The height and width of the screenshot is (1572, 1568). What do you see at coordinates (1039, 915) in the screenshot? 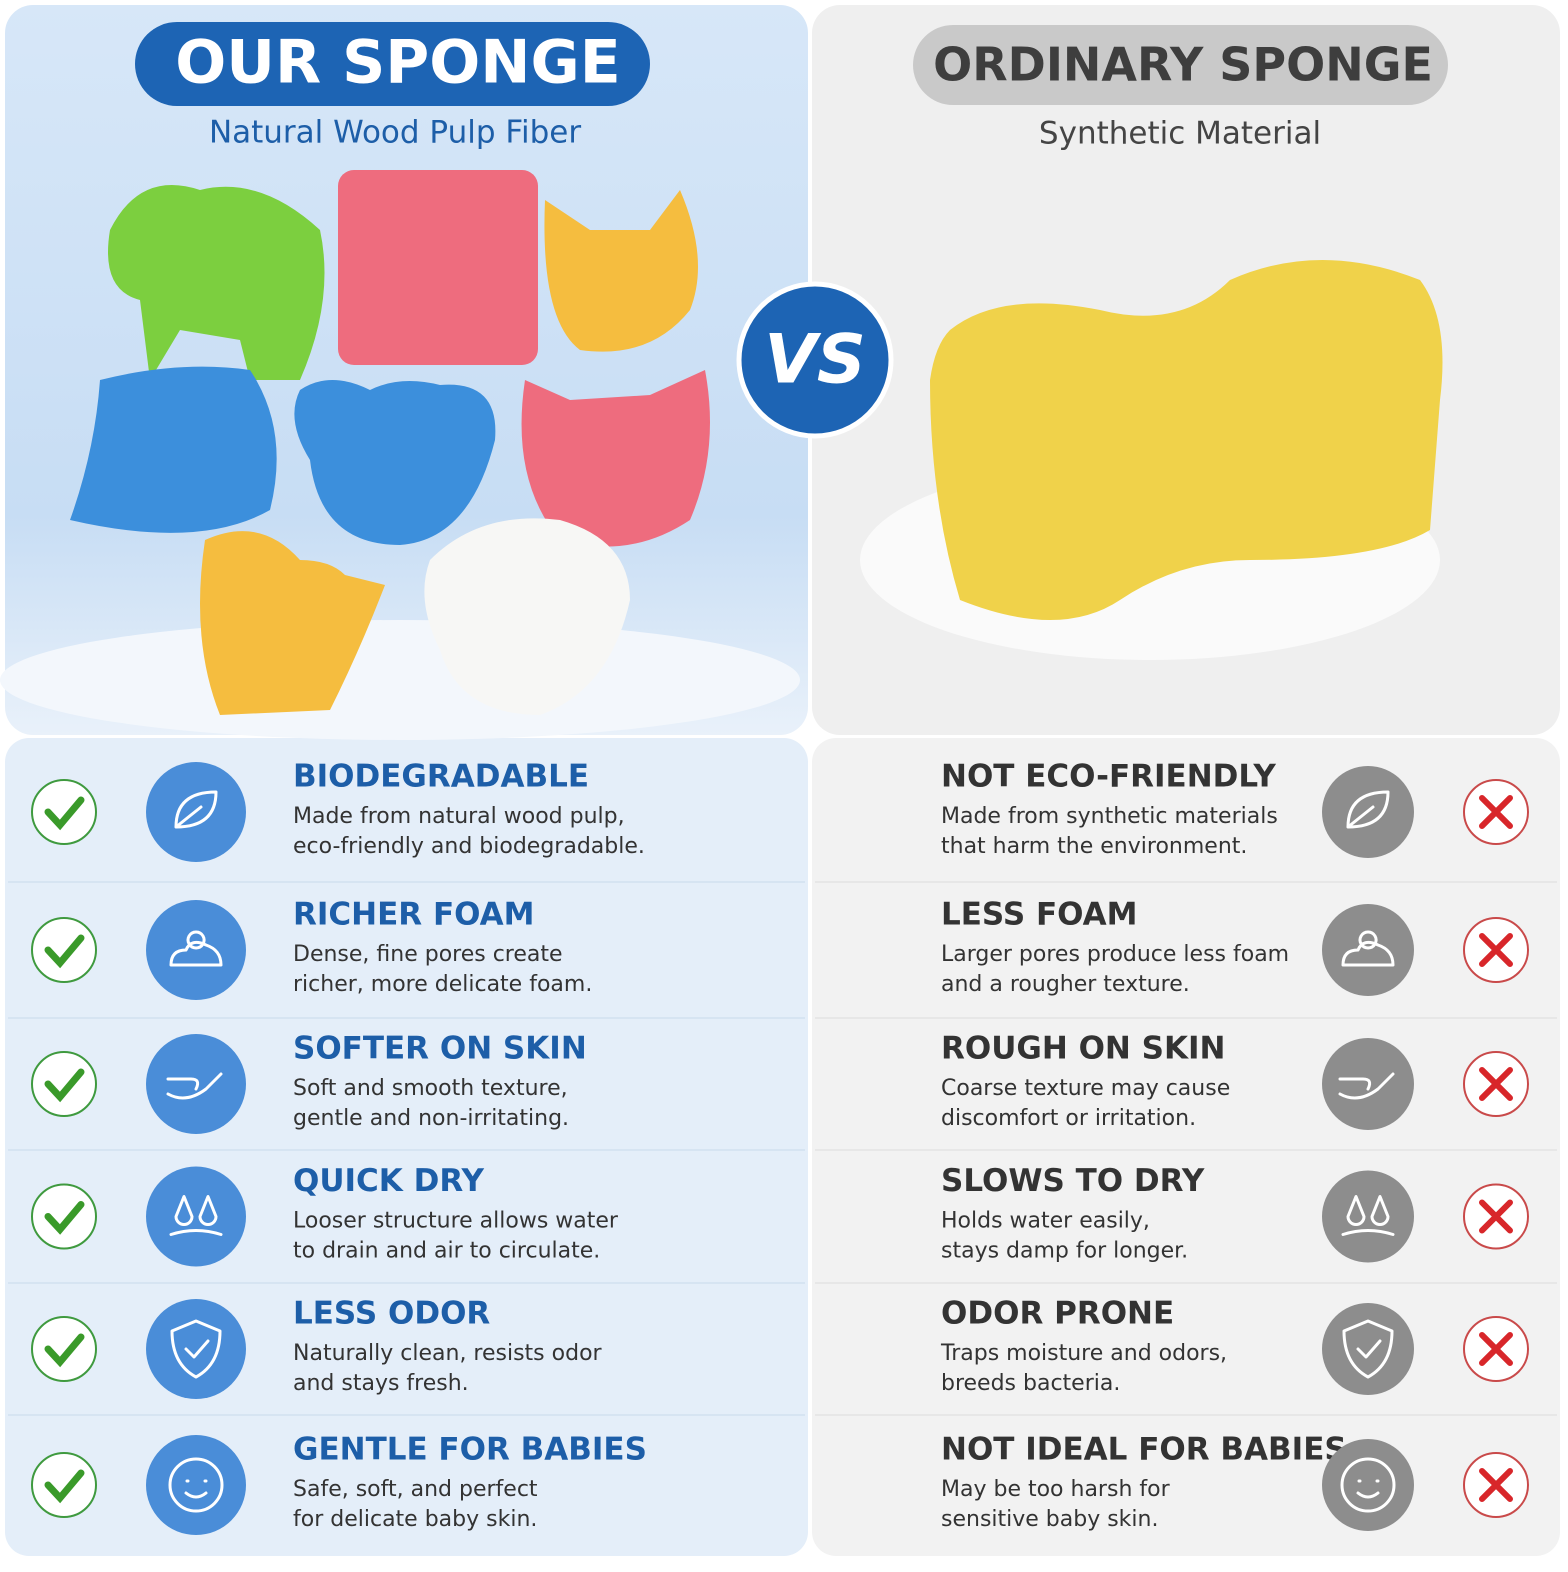
I see `feature-title: LESS FOAM` at bounding box center [1039, 915].